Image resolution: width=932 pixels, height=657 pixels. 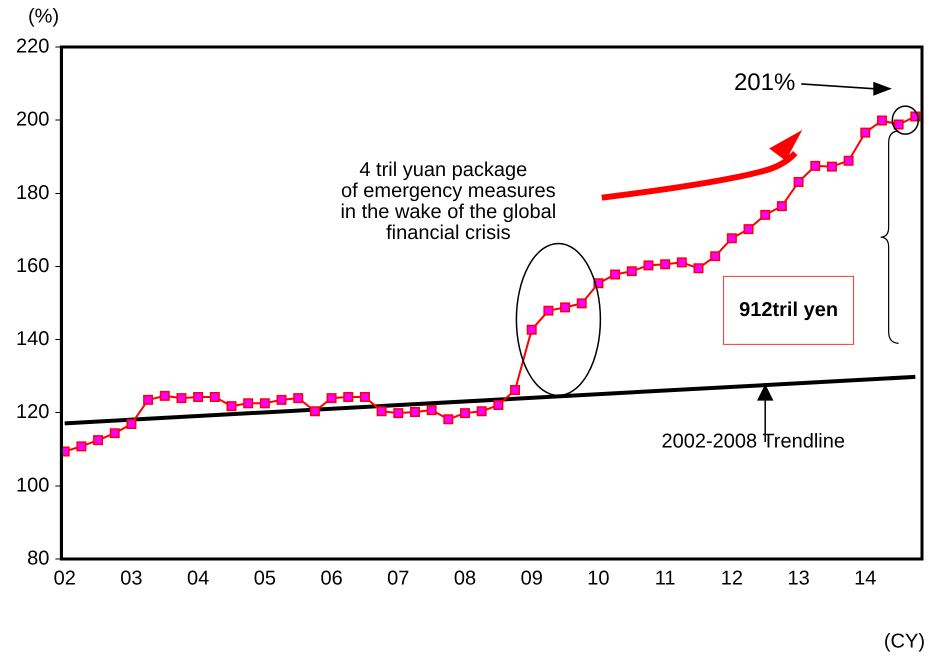 What do you see at coordinates (904, 641) in the screenshot?
I see `x-axis-title: (CY)` at bounding box center [904, 641].